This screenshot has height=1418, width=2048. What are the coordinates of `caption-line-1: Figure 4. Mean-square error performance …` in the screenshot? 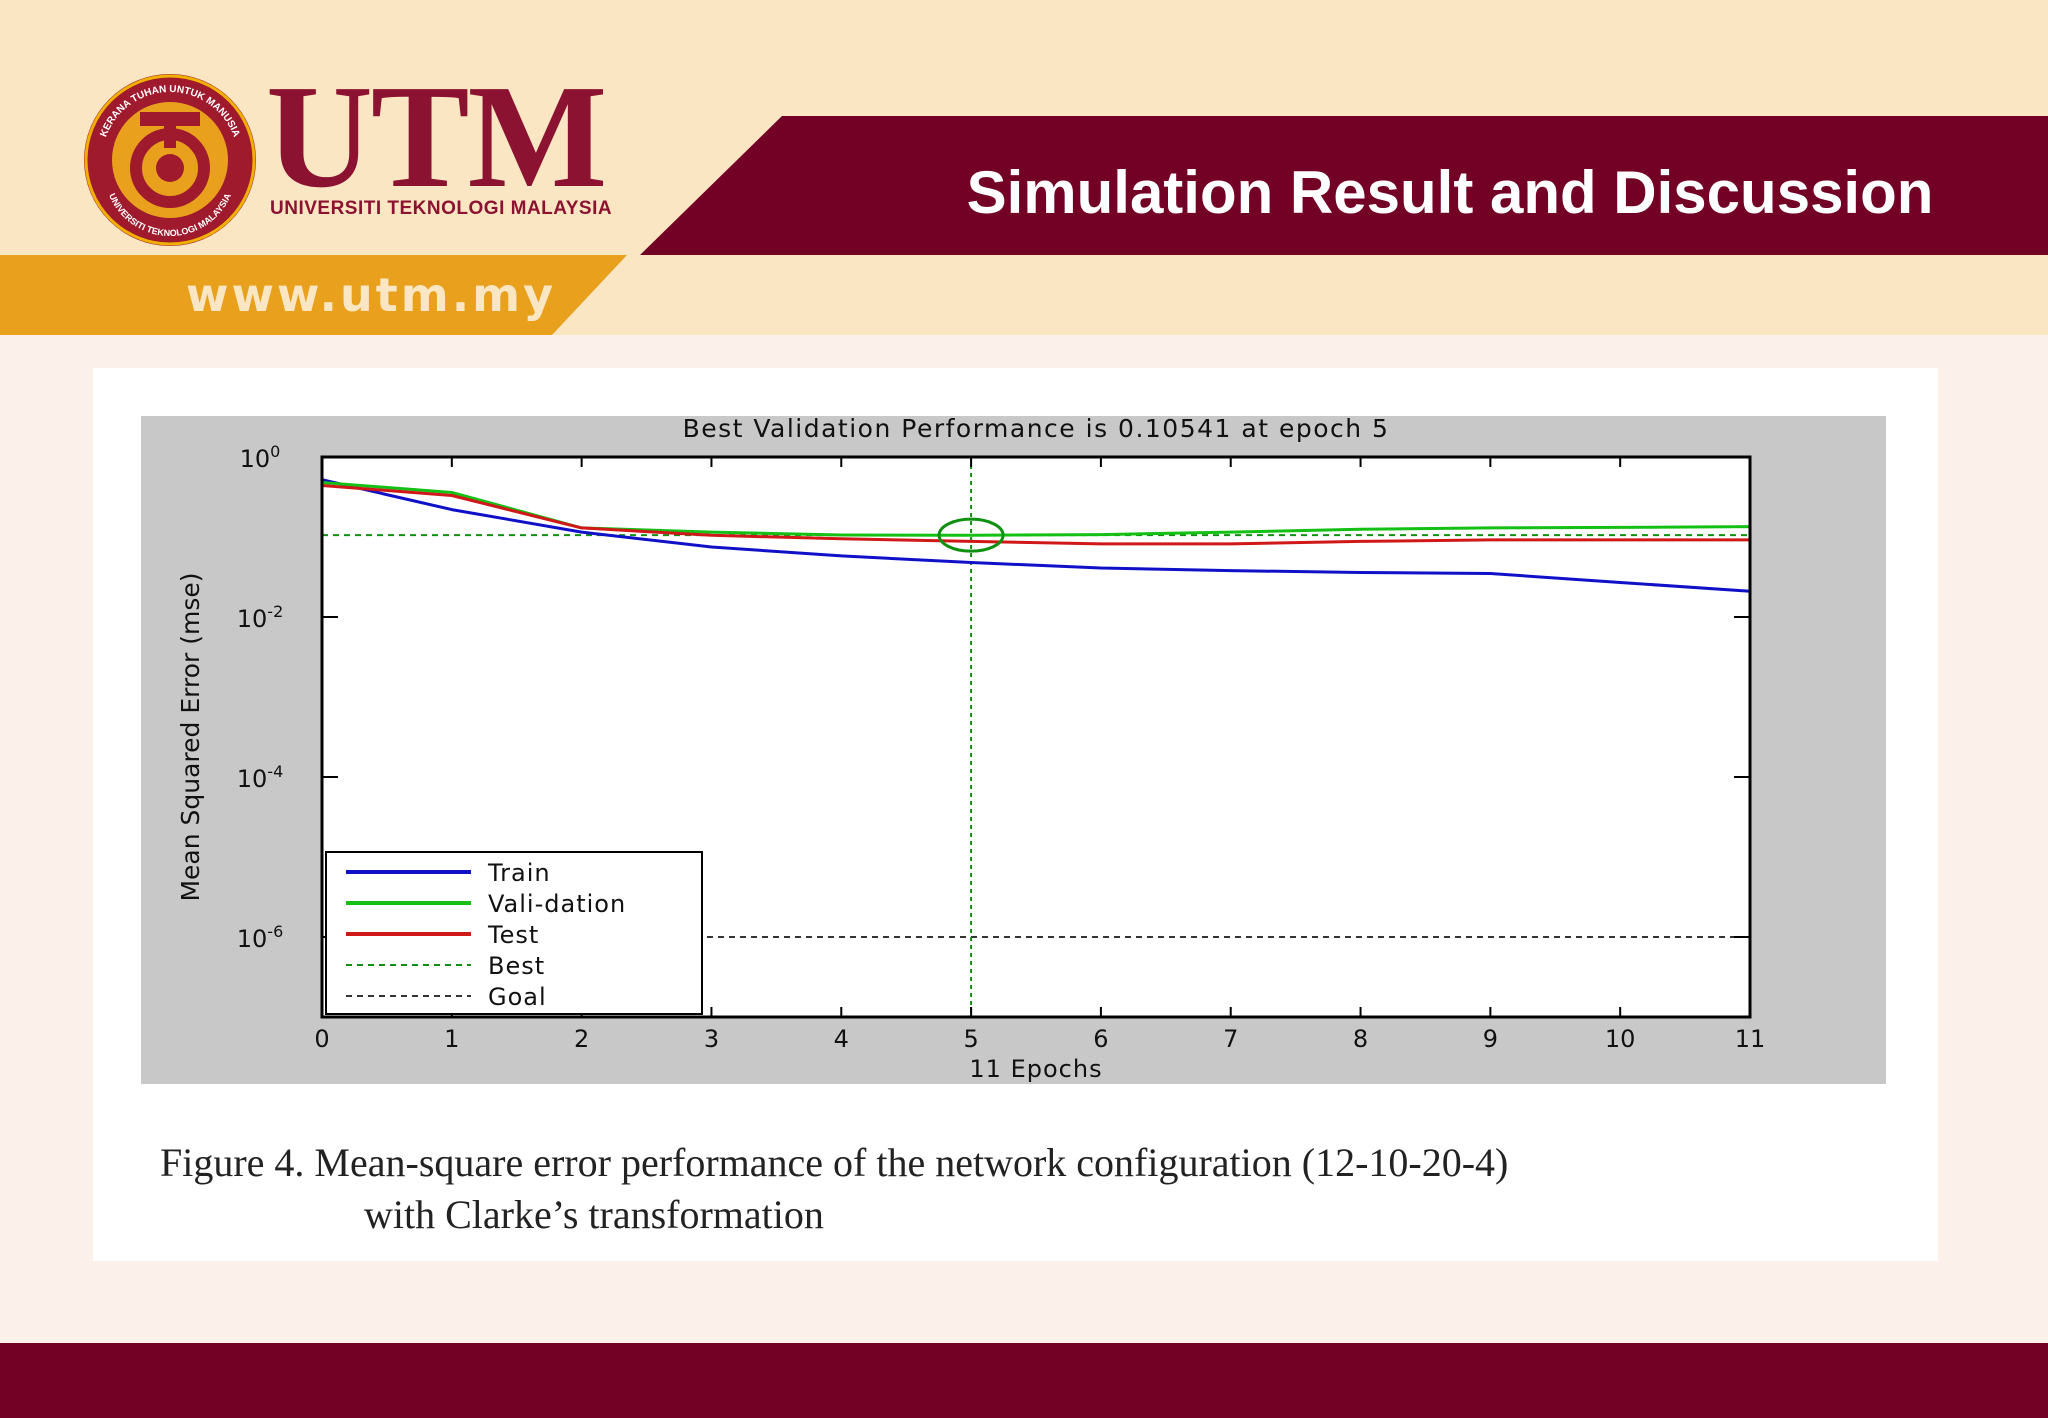 It's located at (834, 1162).